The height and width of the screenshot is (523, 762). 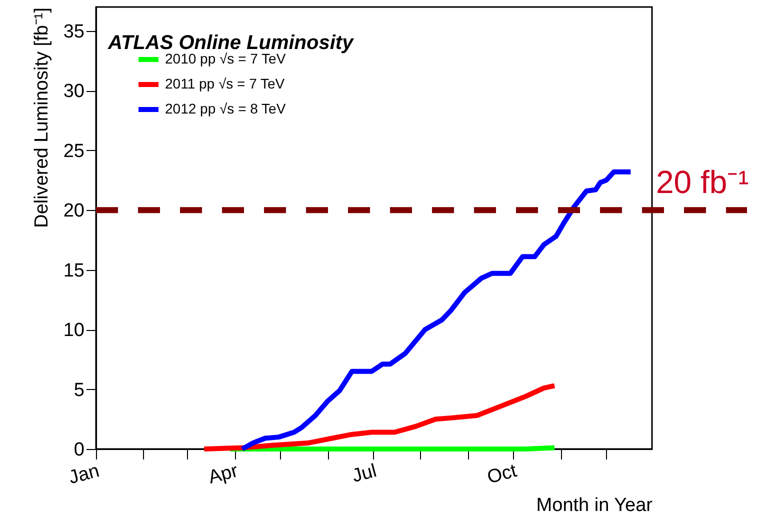 I want to click on y-axis-title: Delivered Luminosity [fb⁻¹], so click(x=41, y=118).